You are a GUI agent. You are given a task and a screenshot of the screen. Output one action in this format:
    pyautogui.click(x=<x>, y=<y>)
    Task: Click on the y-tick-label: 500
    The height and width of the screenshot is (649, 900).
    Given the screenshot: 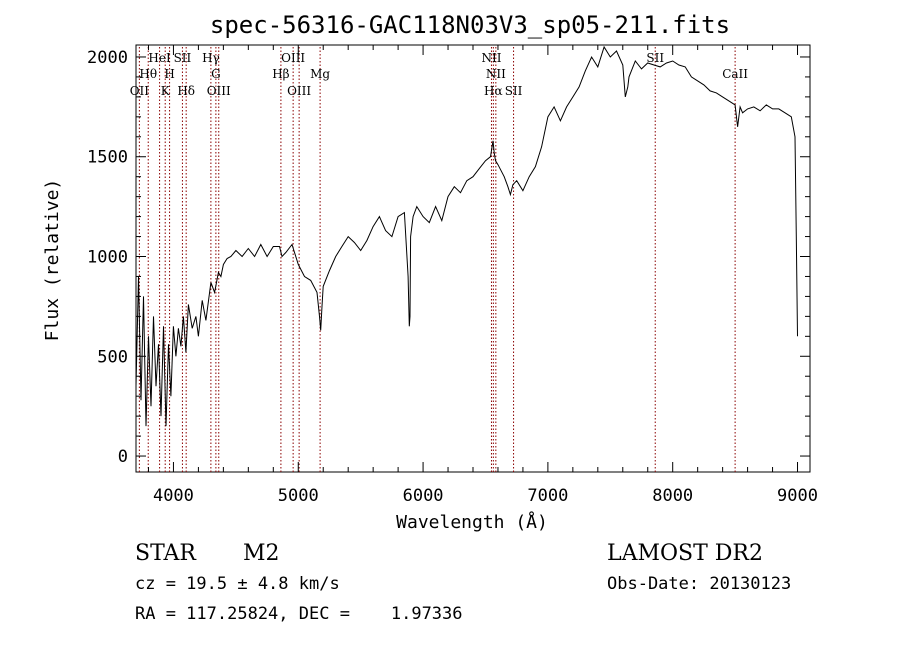 What is the action you would take?
    pyautogui.click(x=112, y=357)
    